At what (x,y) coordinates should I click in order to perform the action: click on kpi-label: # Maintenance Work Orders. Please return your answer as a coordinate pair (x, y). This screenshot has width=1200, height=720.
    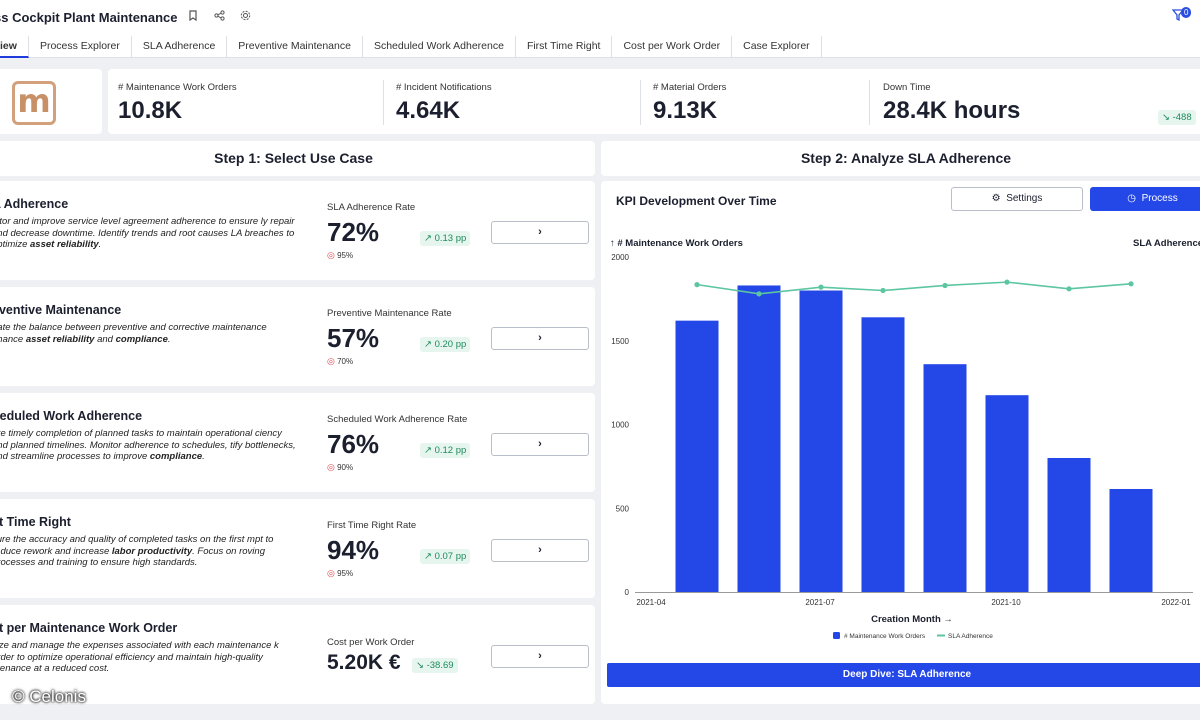
    Looking at the image, I should click on (177, 87).